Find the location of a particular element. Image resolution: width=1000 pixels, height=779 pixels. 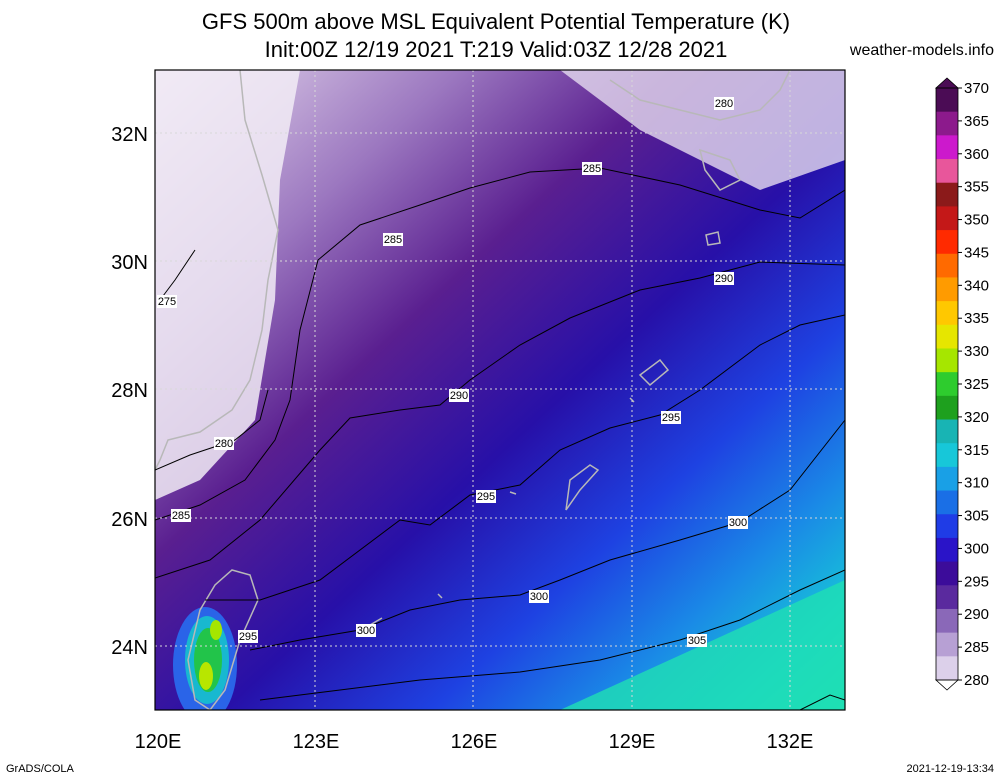

colorbar-tick-label: 360 is located at coordinates (976, 154).